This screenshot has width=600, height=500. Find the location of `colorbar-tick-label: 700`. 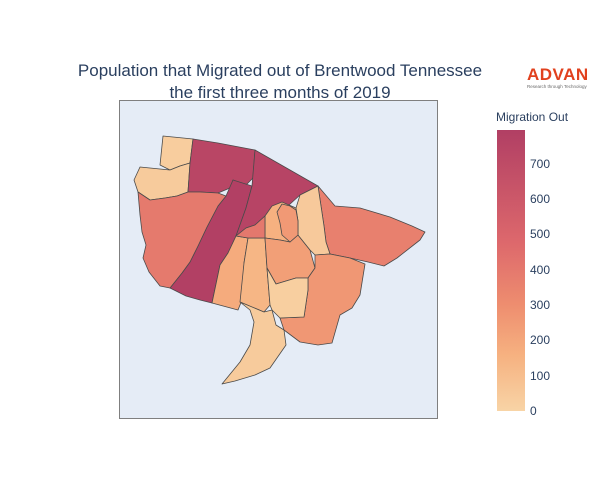

colorbar-tick-label: 700 is located at coordinates (540, 163).